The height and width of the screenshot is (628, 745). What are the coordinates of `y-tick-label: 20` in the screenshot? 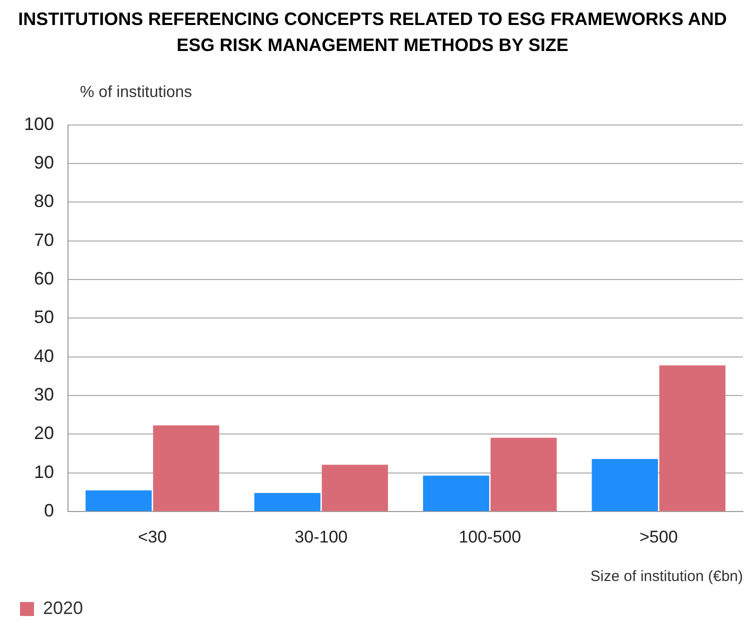 It's located at (44, 433).